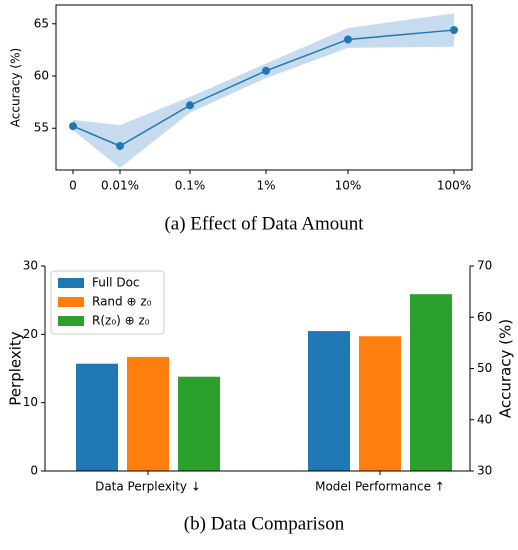  Describe the element at coordinates (190, 186) in the screenshot. I see `x-tick-label: 0.1%` at that location.